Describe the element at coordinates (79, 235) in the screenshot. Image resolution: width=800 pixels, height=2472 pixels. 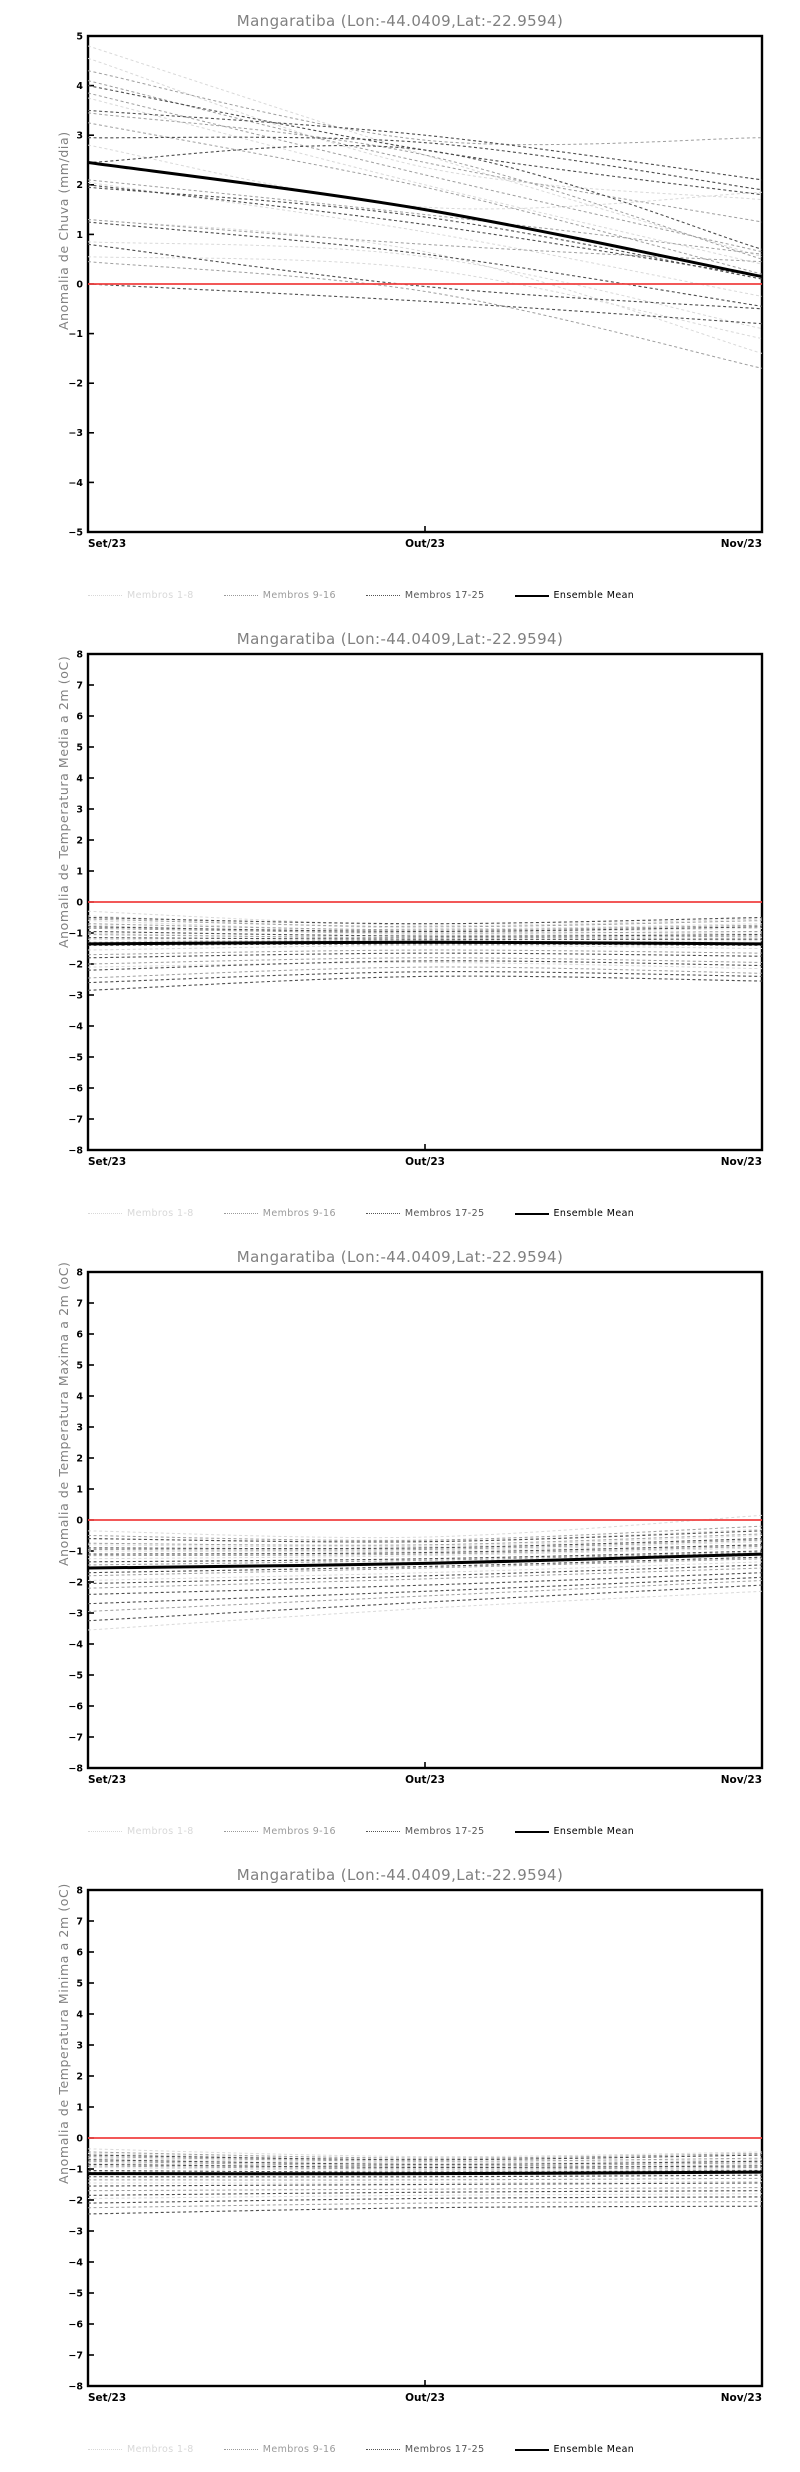
I see `svg-text: 1` at that location.